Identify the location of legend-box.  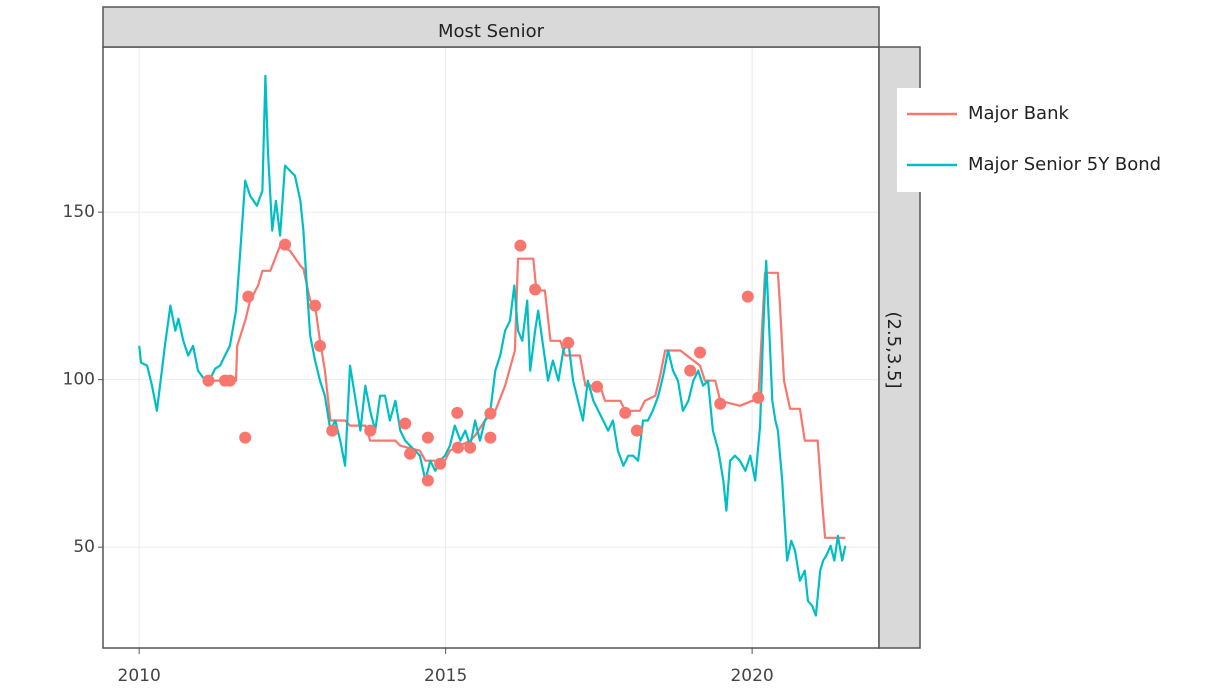
(1047, 140).